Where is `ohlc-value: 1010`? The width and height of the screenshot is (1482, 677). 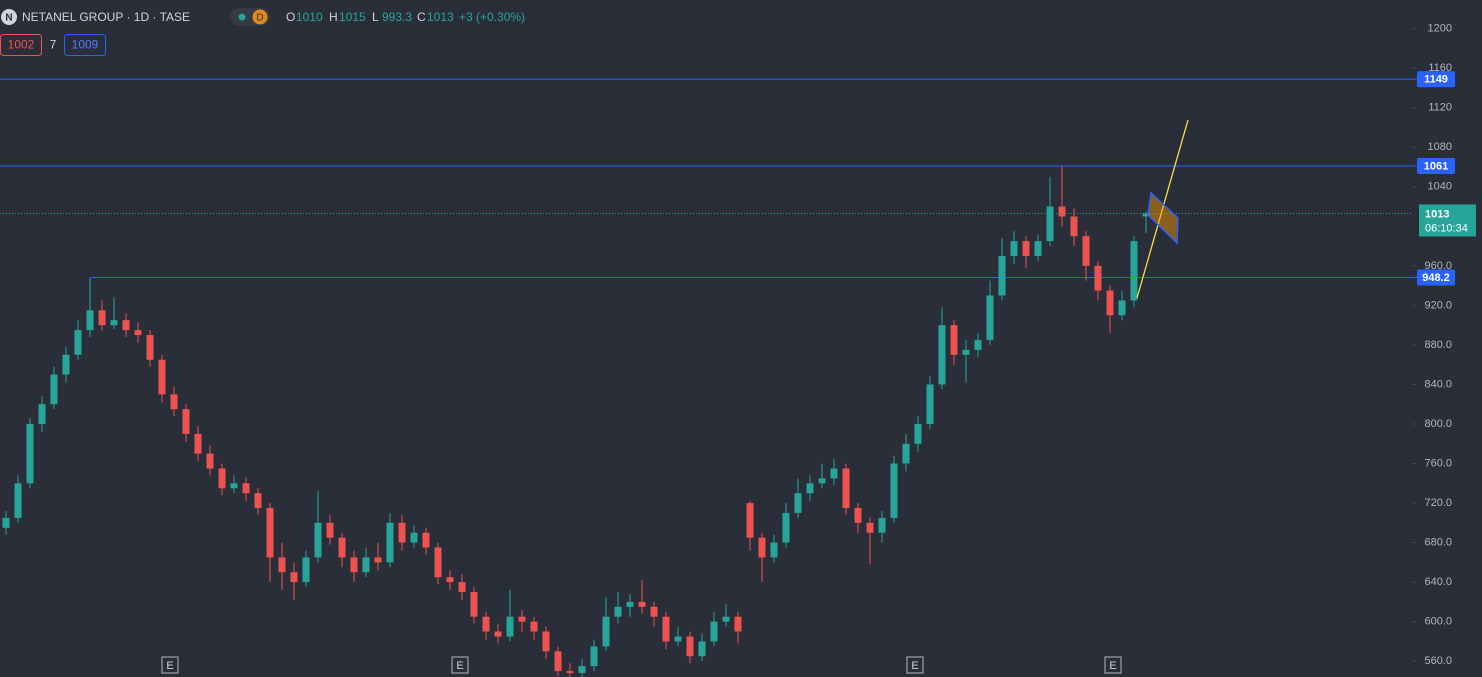
ohlc-value: 1010 is located at coordinates (309, 17).